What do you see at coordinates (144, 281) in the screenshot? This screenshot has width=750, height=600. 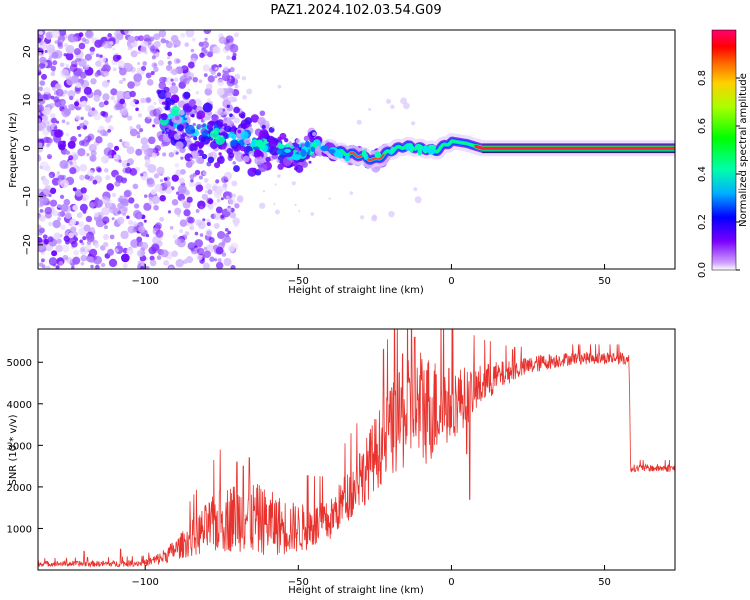 I see `x-tick-label: −100` at bounding box center [144, 281].